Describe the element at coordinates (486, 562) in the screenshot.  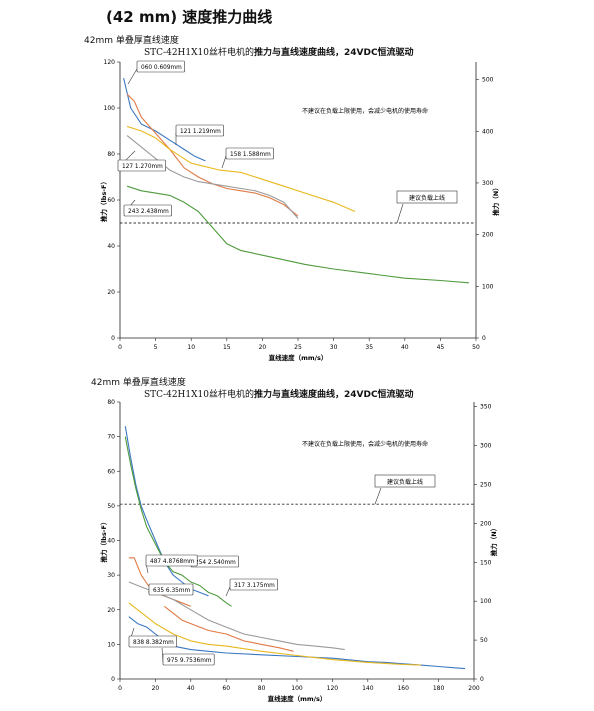
I see `c2-y2-tick-label: 150` at that location.